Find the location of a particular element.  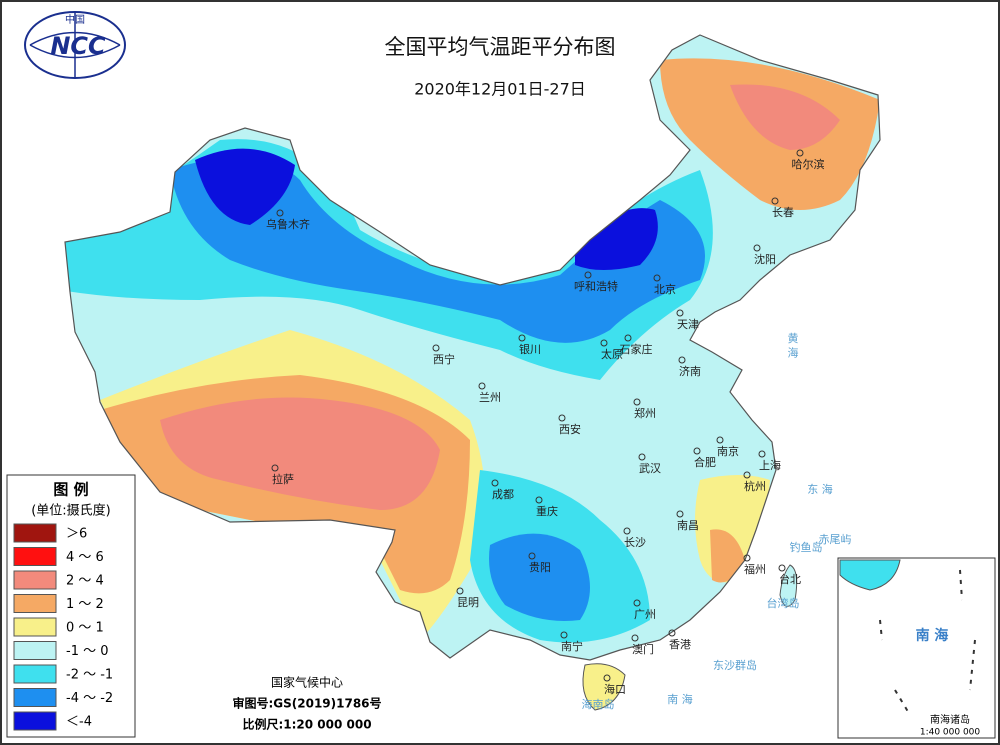

place-label: 钓鱼岛 is located at coordinates (806, 547).